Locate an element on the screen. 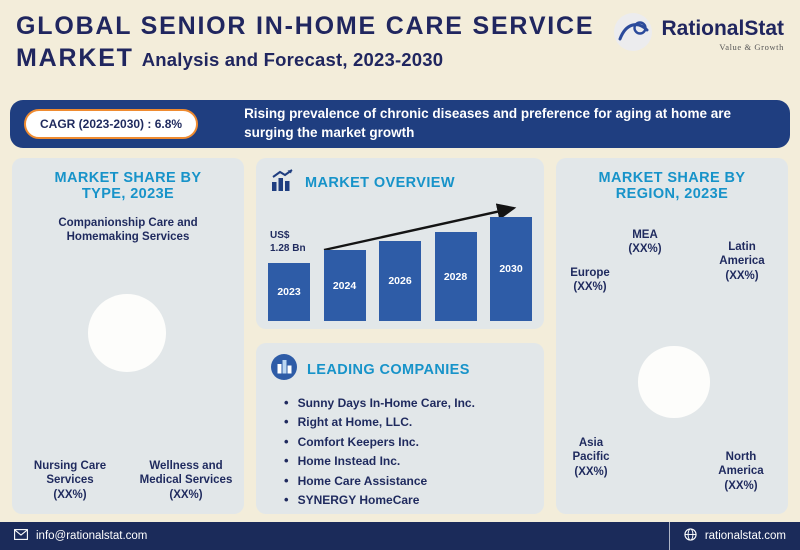 The image size is (800, 550). value-annotation: US$ 1.28 Bn is located at coordinates (288, 242).